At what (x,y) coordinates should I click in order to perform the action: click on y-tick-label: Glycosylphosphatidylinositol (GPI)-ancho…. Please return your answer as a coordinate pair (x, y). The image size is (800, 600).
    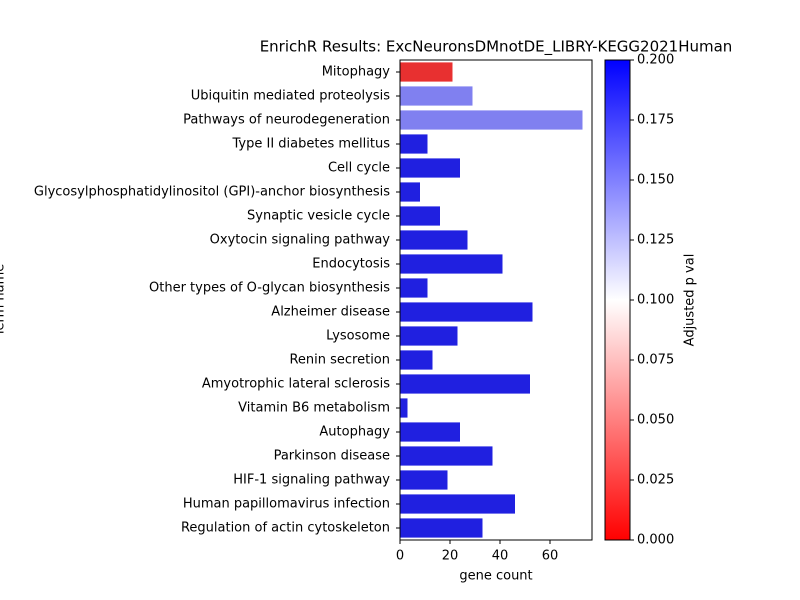
    Looking at the image, I should click on (212, 192).